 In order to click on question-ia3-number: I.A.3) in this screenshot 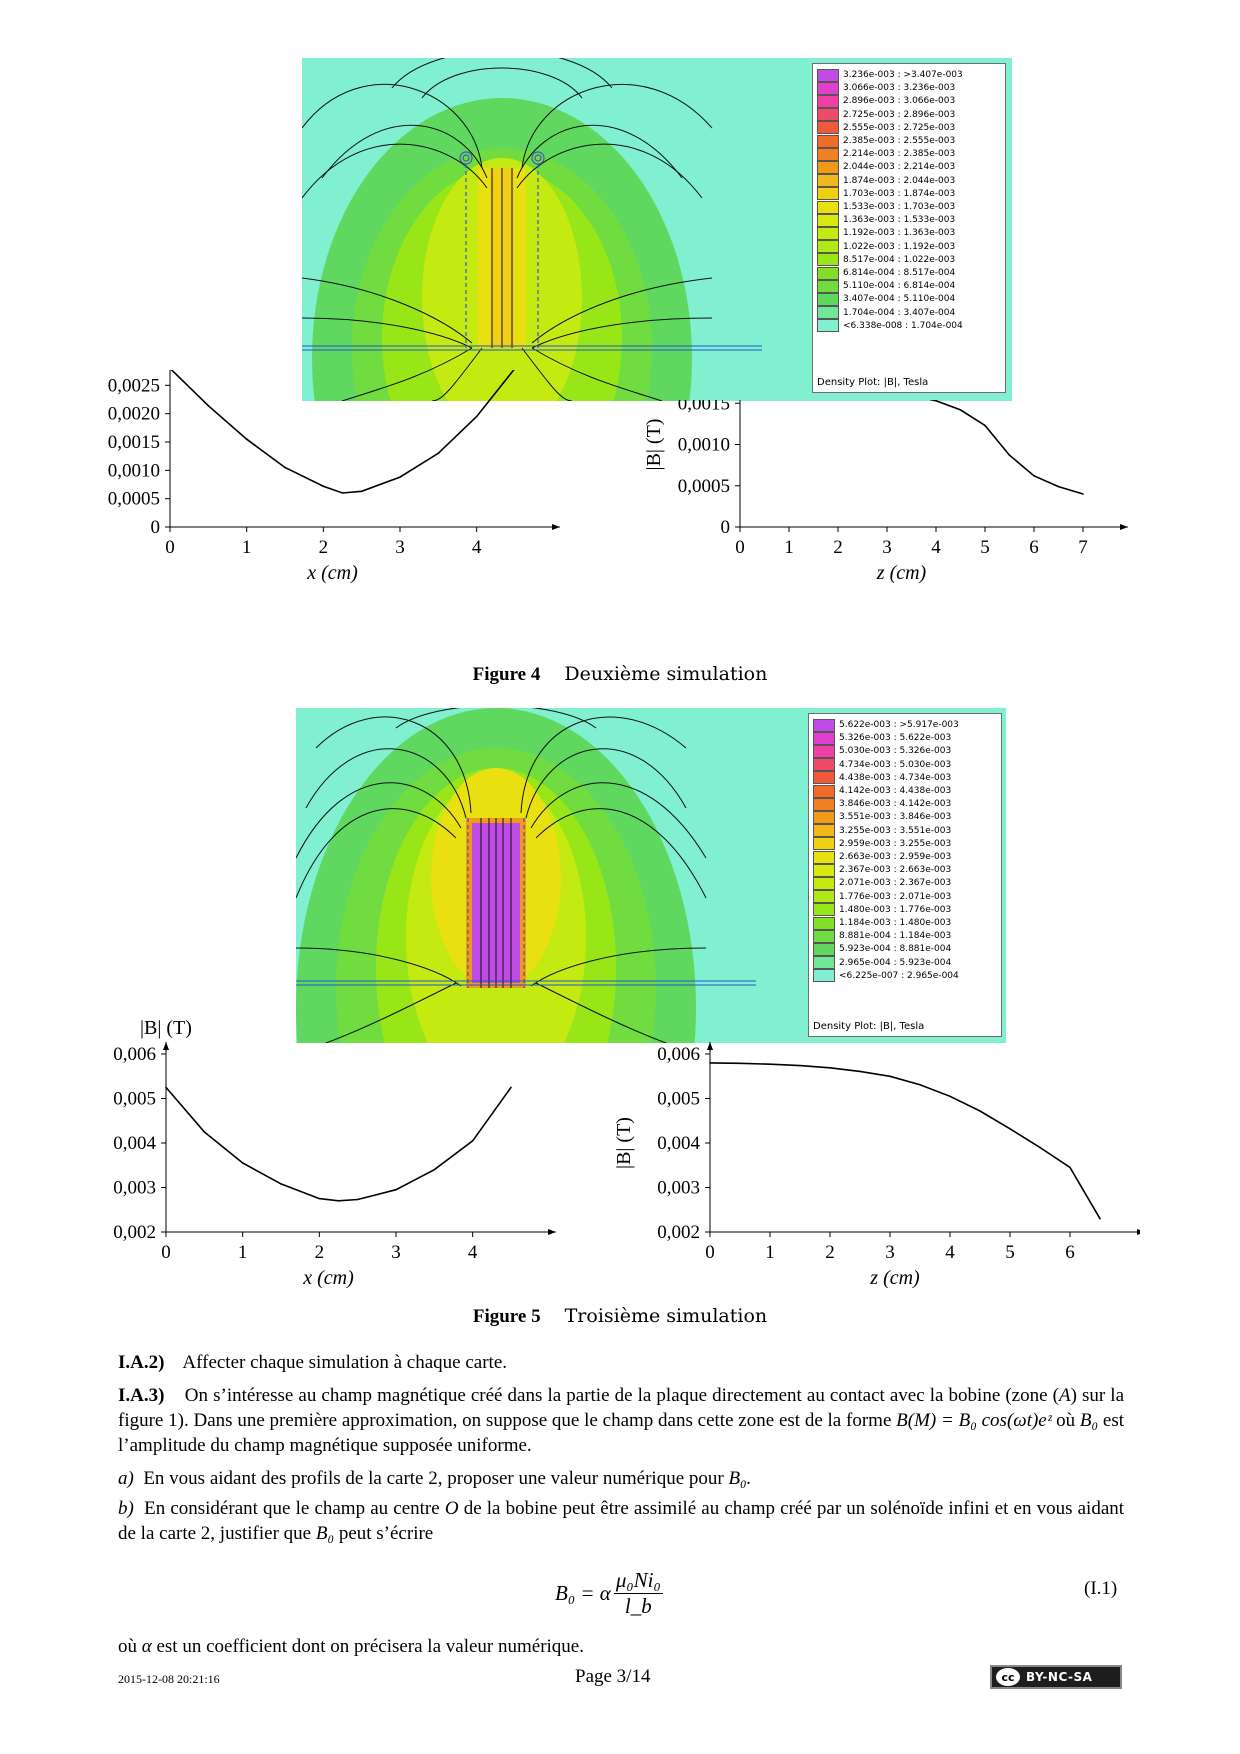, I will do `click(141, 1395)`.